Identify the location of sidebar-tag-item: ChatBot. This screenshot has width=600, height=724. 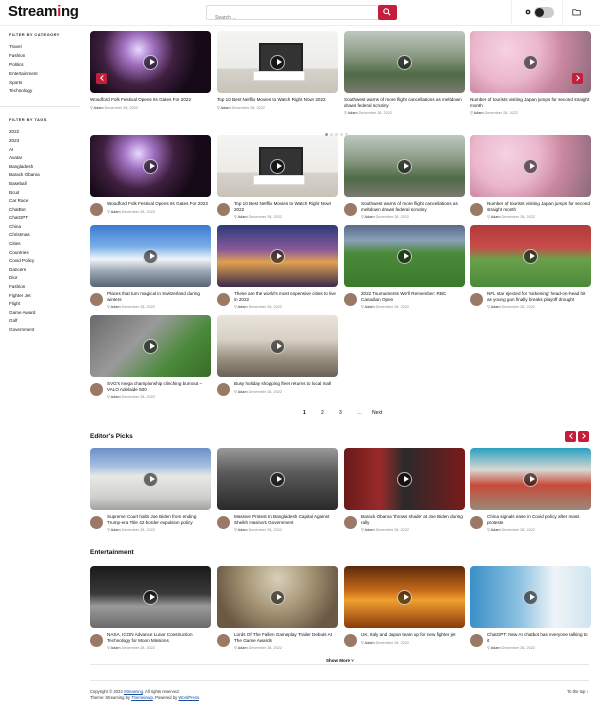
(17, 209).